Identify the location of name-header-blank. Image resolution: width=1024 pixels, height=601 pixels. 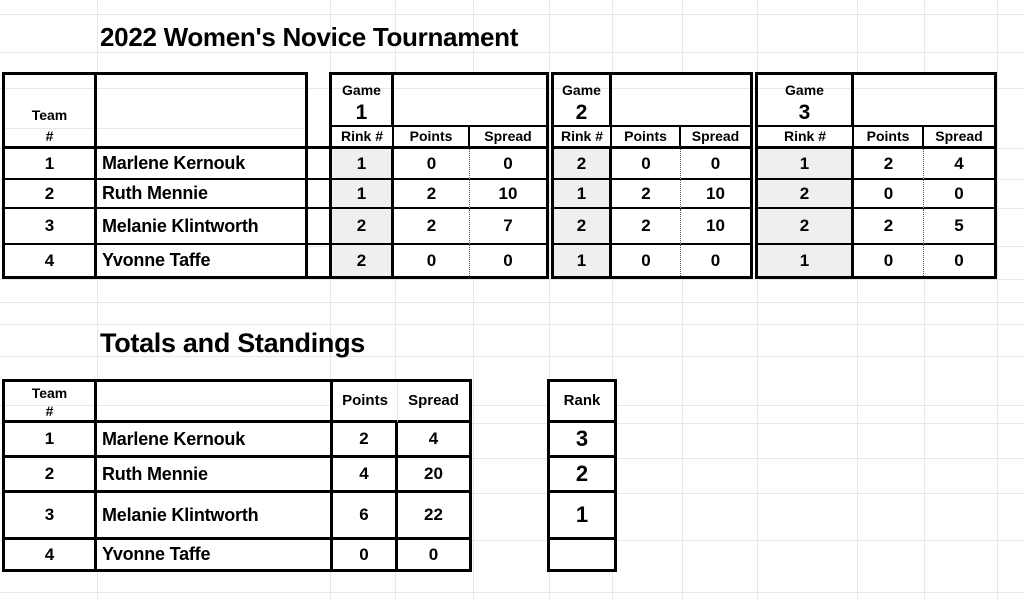
(201, 112).